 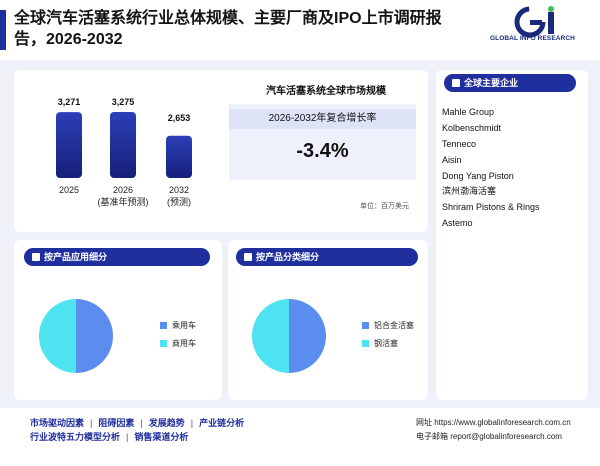 What do you see at coordinates (491, 83) in the screenshot?
I see `companies-title: 全球主要企业` at bounding box center [491, 83].